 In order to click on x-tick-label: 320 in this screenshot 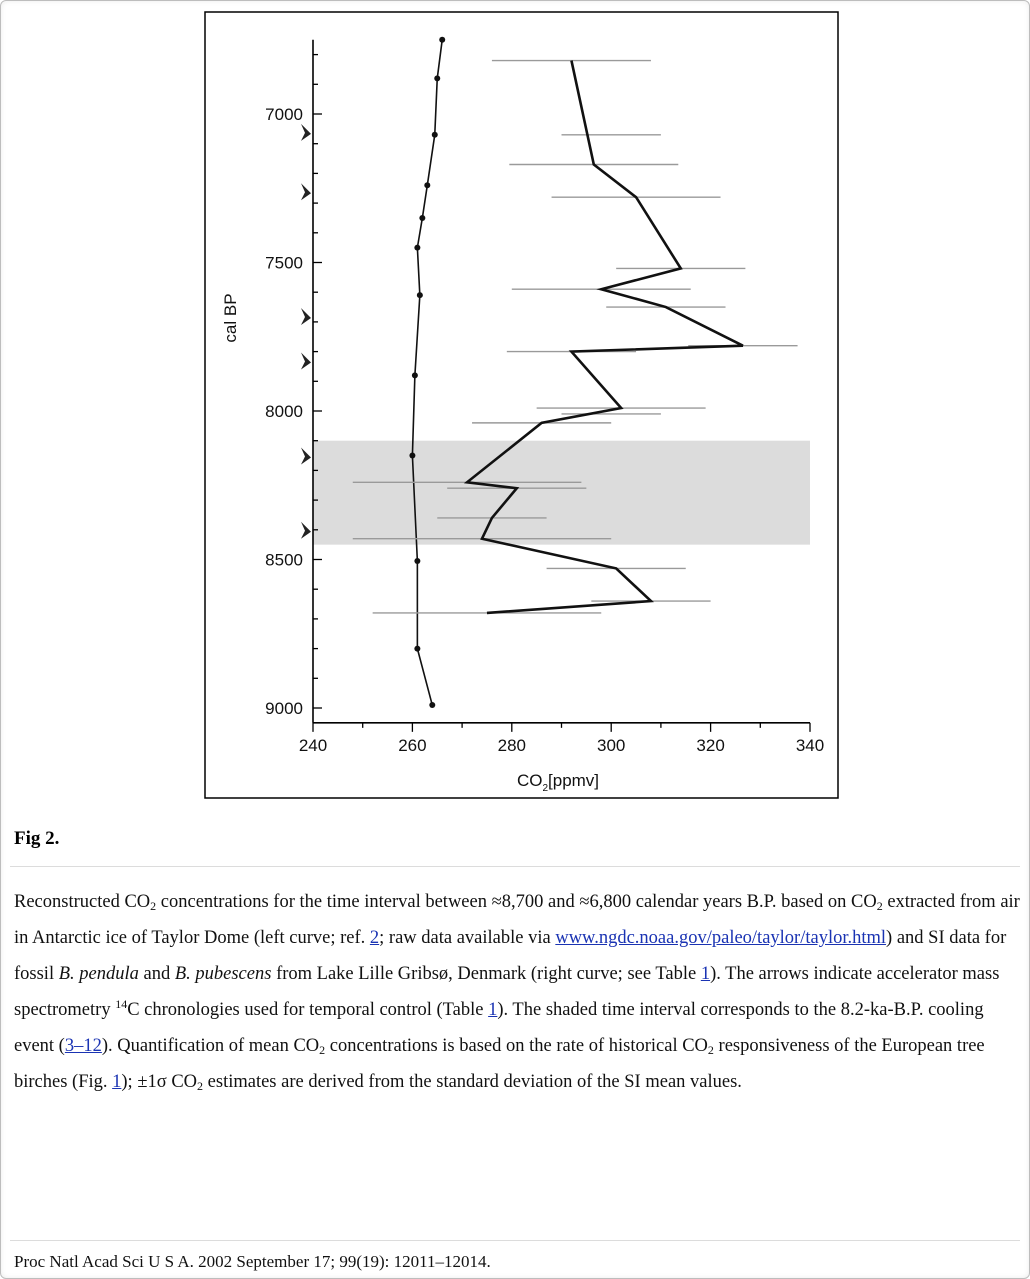, I will do `click(710, 745)`.